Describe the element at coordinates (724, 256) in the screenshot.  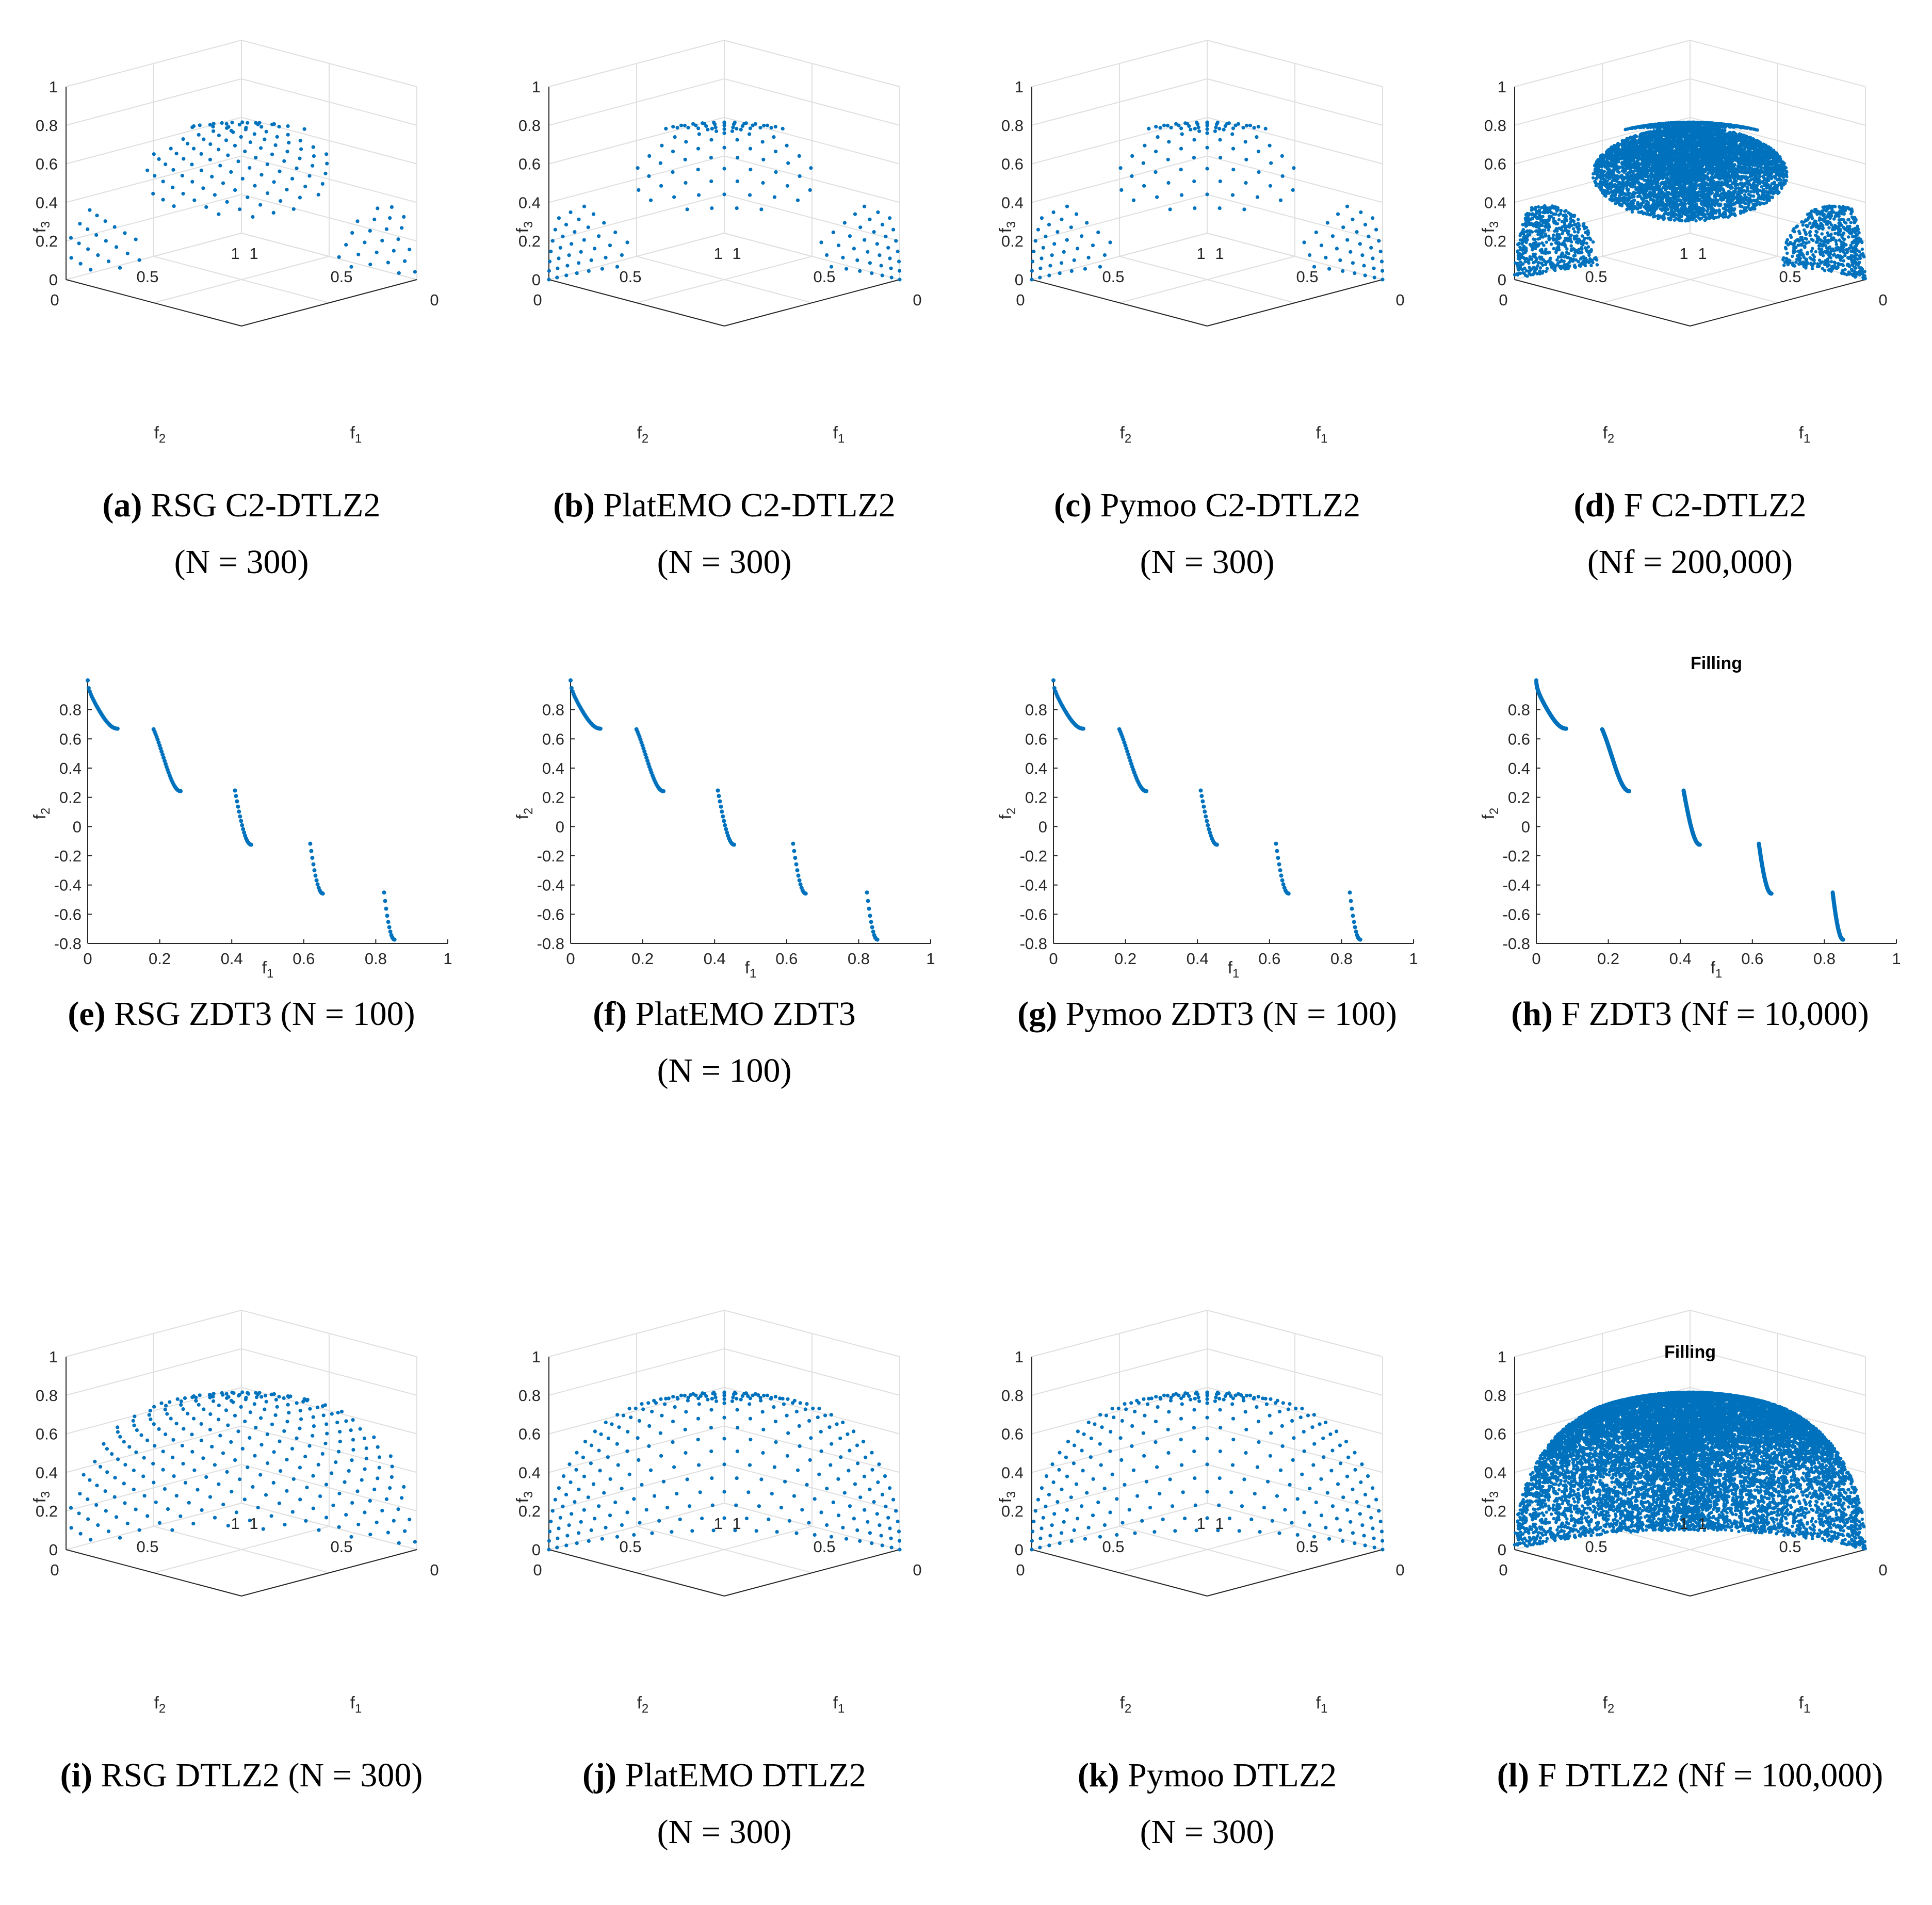
I see `wall-grid-line` at that location.